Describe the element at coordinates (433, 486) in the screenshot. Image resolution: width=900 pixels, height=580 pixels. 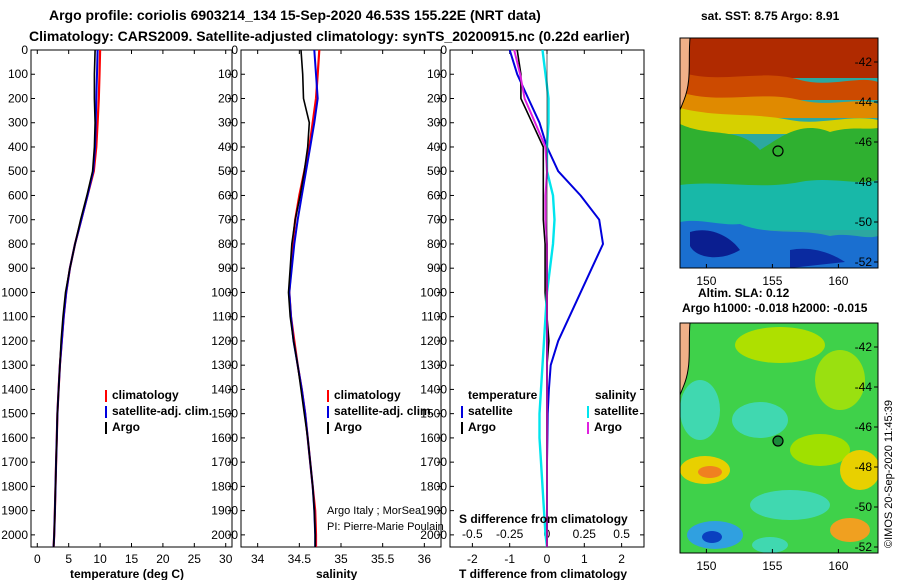
I see `depth-tick-label: 1800` at that location.